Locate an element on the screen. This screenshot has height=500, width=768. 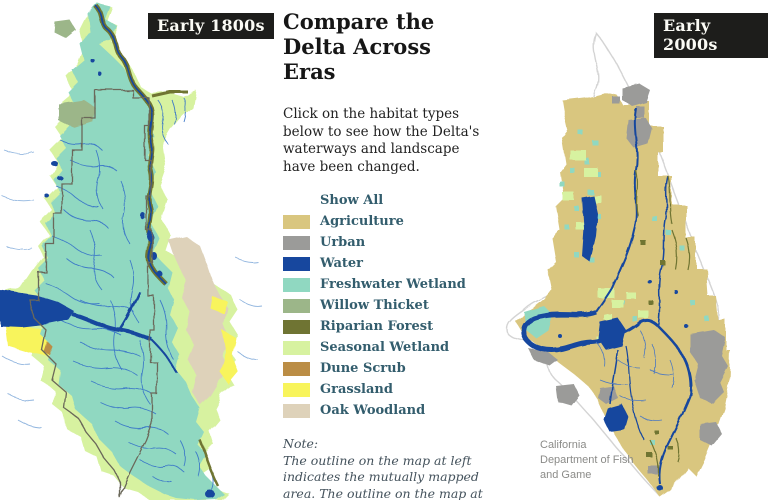
legend-item-urban: Urban is located at coordinates (386, 242).